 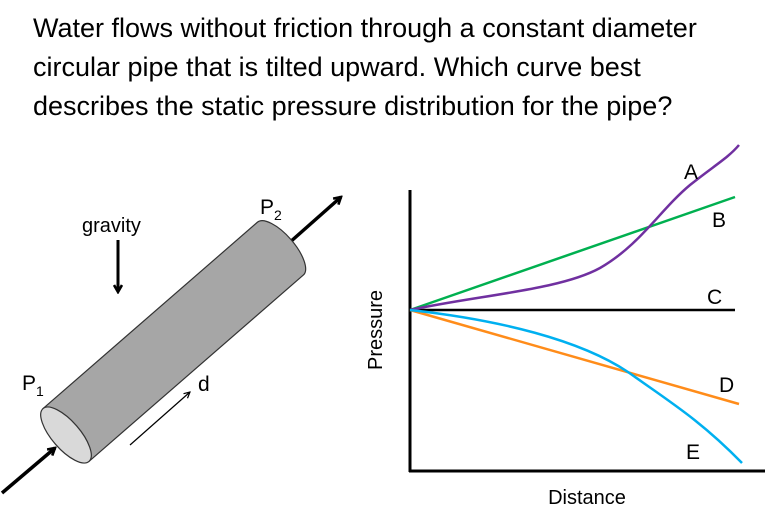 What do you see at coordinates (204, 384) in the screenshot?
I see `distance-label: d` at bounding box center [204, 384].